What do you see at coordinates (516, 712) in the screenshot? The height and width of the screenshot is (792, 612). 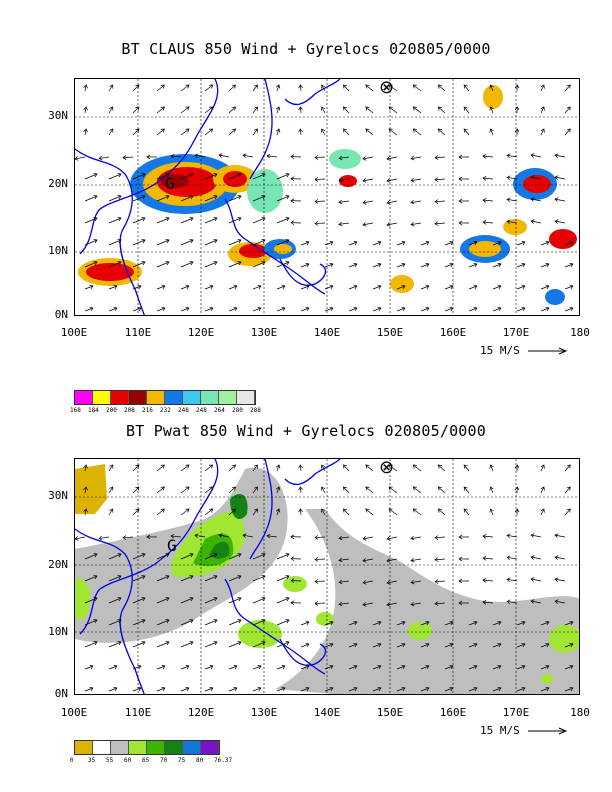 I see `lon-label-170e: 170E` at bounding box center [516, 712].